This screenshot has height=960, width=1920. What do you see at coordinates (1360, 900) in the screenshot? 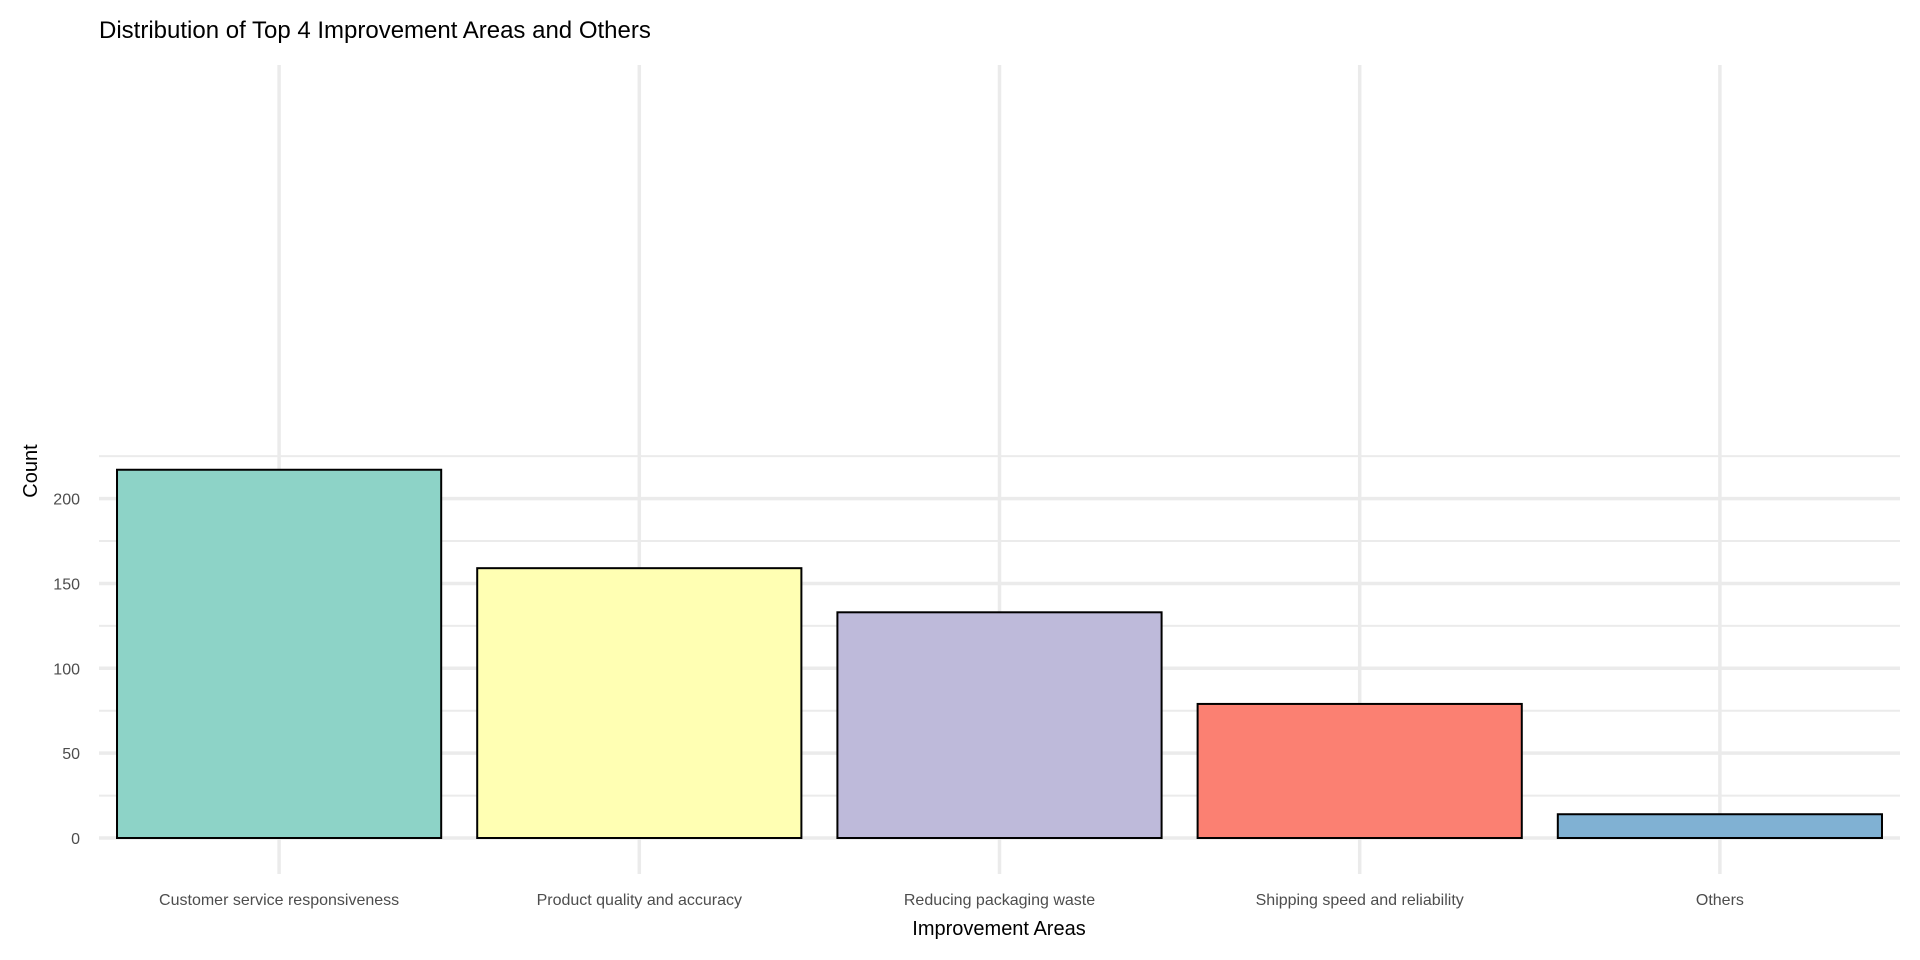
I see `x-tick-label: Shipping speed and reliability` at bounding box center [1360, 900].